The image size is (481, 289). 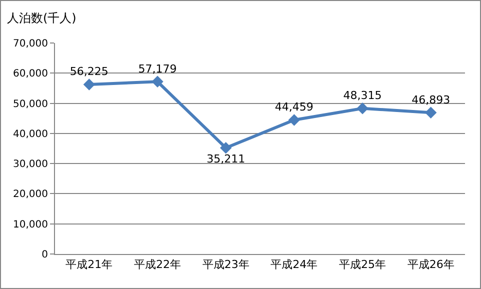 What do you see at coordinates (30, 104) in the screenshot?
I see `y-tick-label: 50,000` at bounding box center [30, 104].